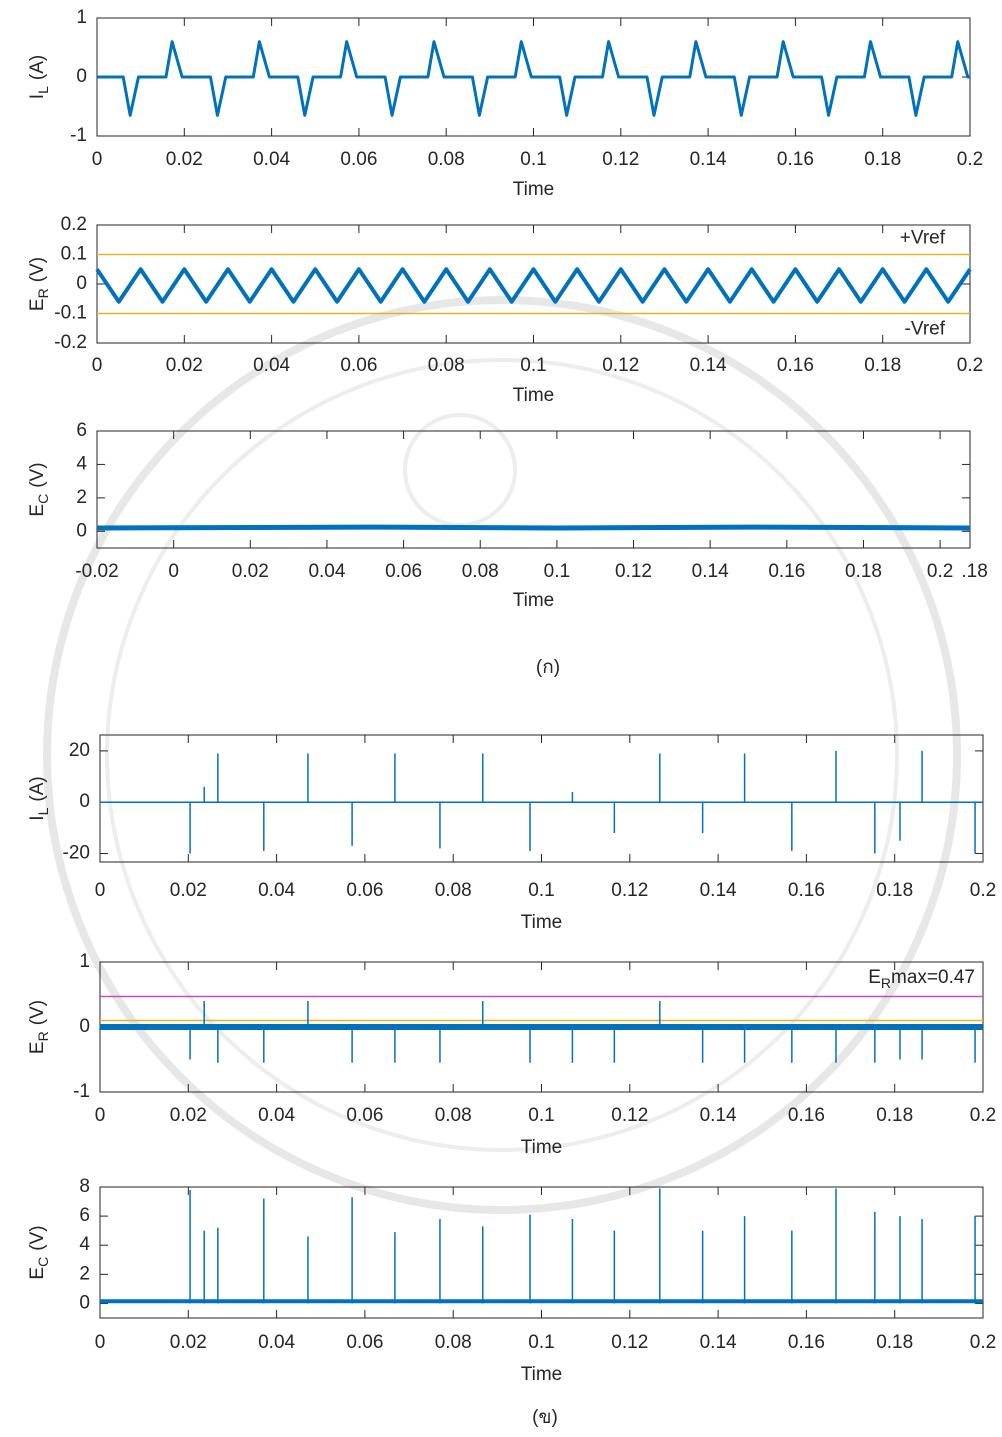  What do you see at coordinates (460, 470) in the screenshot?
I see `watermark-sun` at bounding box center [460, 470].